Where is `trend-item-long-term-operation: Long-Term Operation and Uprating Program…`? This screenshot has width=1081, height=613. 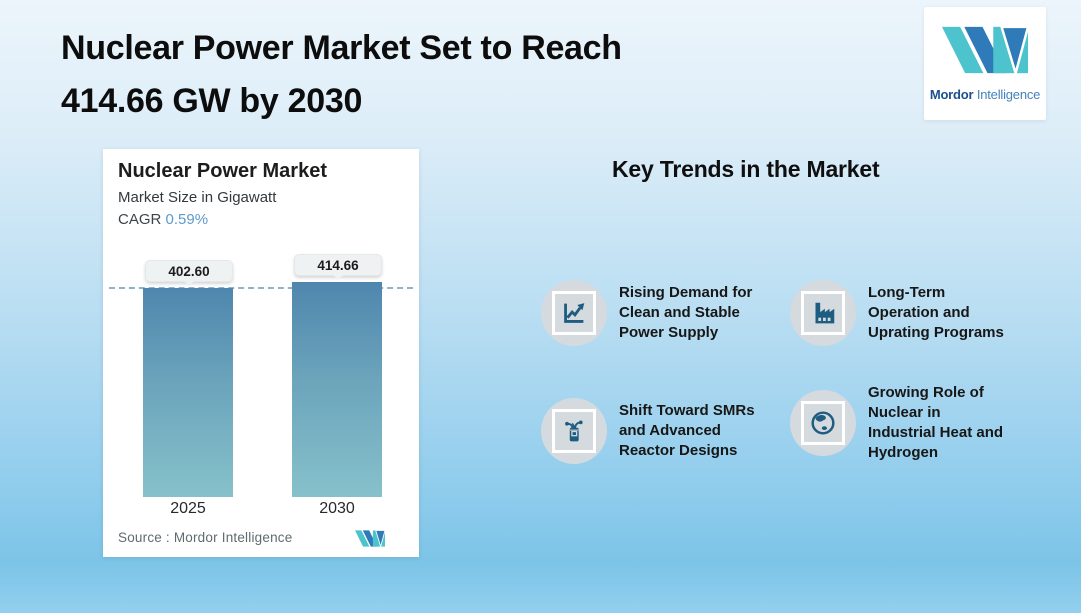 trend-item-long-term-operation: Long-Term Operation and Uprating Program… is located at coordinates (921, 313).